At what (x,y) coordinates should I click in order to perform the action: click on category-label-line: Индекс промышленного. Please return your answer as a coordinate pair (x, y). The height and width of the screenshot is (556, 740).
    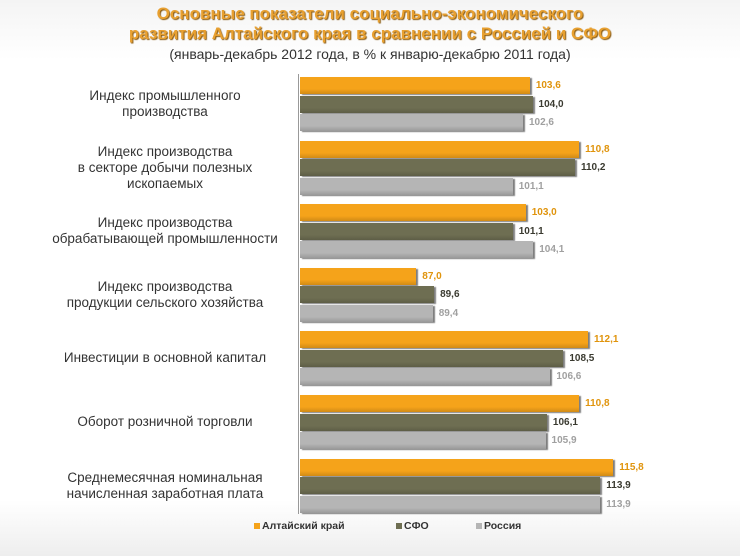
    Looking at the image, I should click on (165, 95).